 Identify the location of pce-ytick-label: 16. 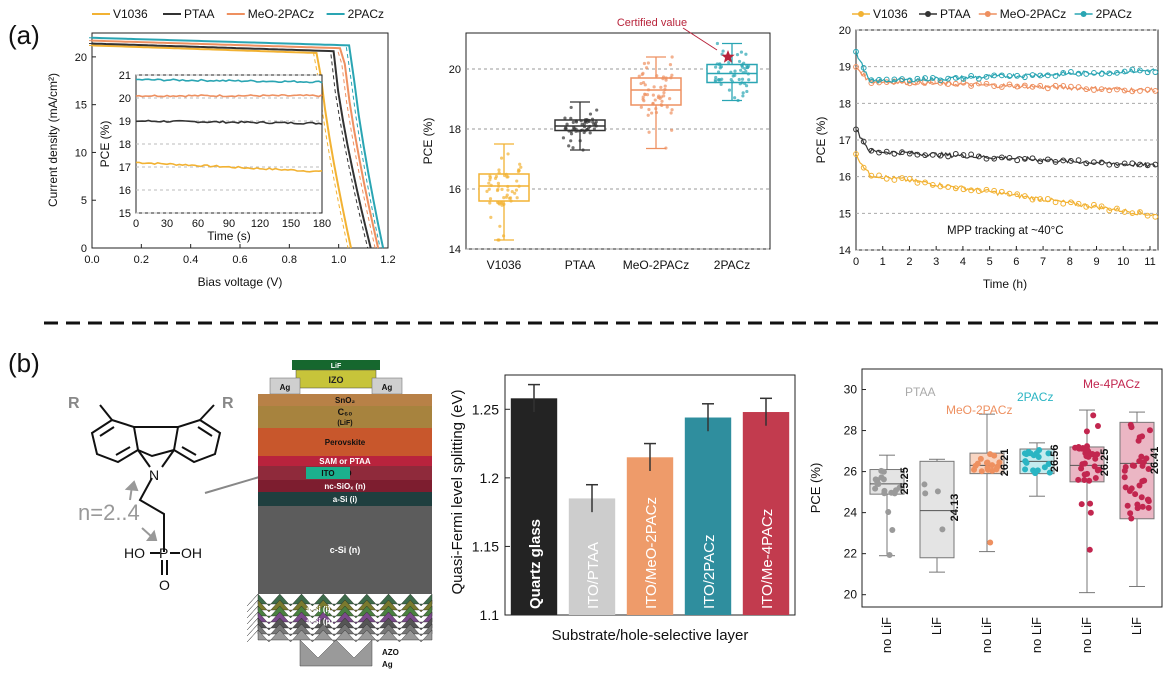
(455, 190).